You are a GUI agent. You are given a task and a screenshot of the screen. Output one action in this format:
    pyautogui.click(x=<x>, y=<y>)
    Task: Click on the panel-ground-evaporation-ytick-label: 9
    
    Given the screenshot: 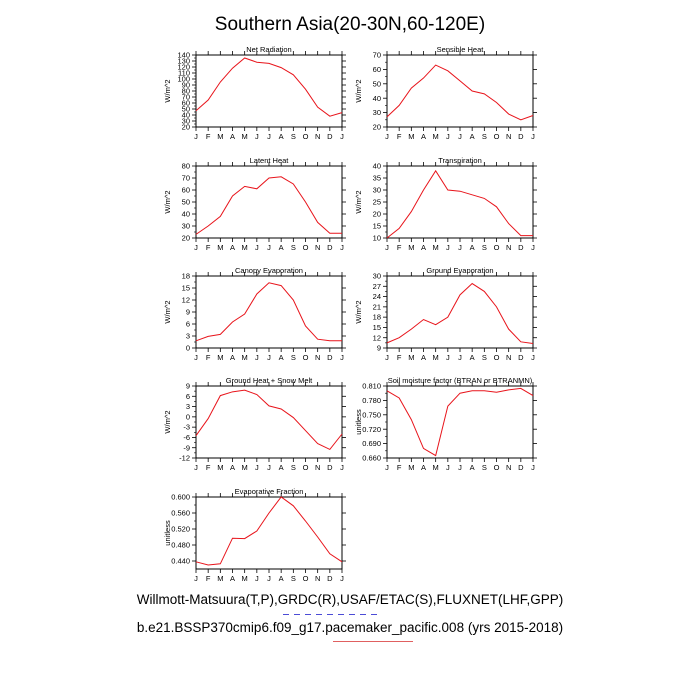 What is the action you would take?
    pyautogui.click(x=379, y=348)
    